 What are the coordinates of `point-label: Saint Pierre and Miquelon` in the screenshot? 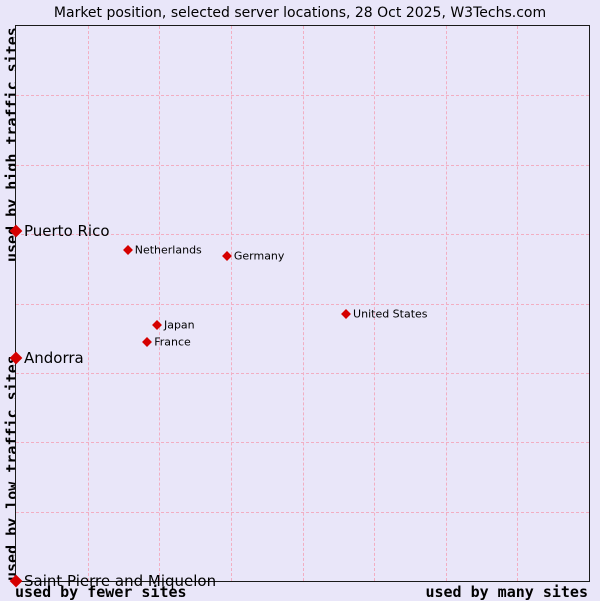 It's located at (120, 581).